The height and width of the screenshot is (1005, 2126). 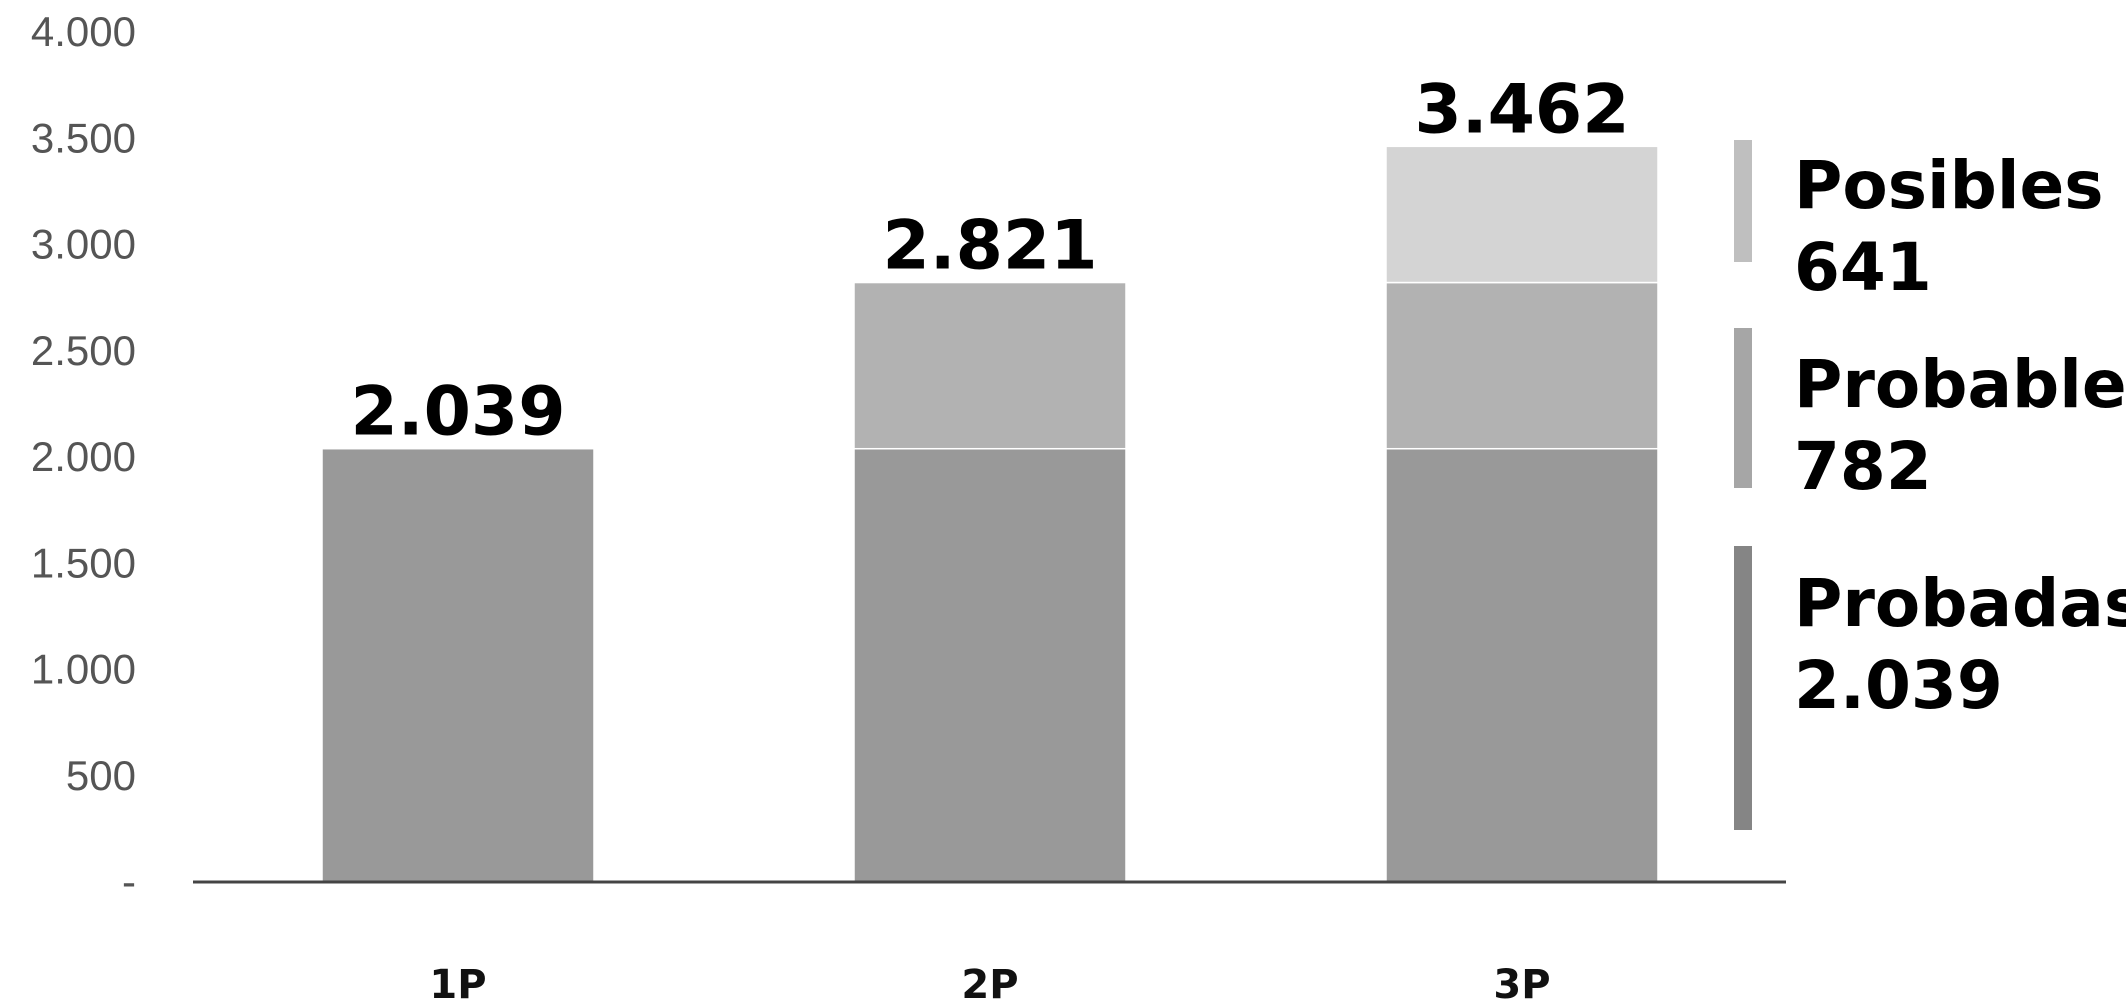 What do you see at coordinates (1522, 365) in the screenshot?
I see `bar-segment-probables-3p` at bounding box center [1522, 365].